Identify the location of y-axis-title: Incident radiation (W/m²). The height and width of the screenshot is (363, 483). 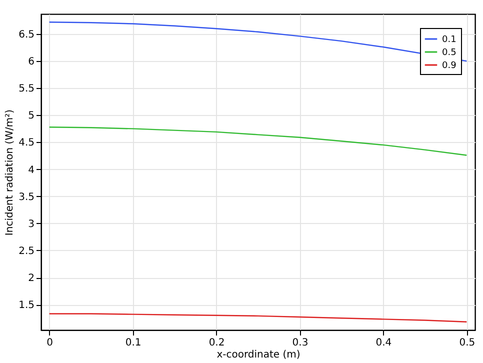
(10, 172).